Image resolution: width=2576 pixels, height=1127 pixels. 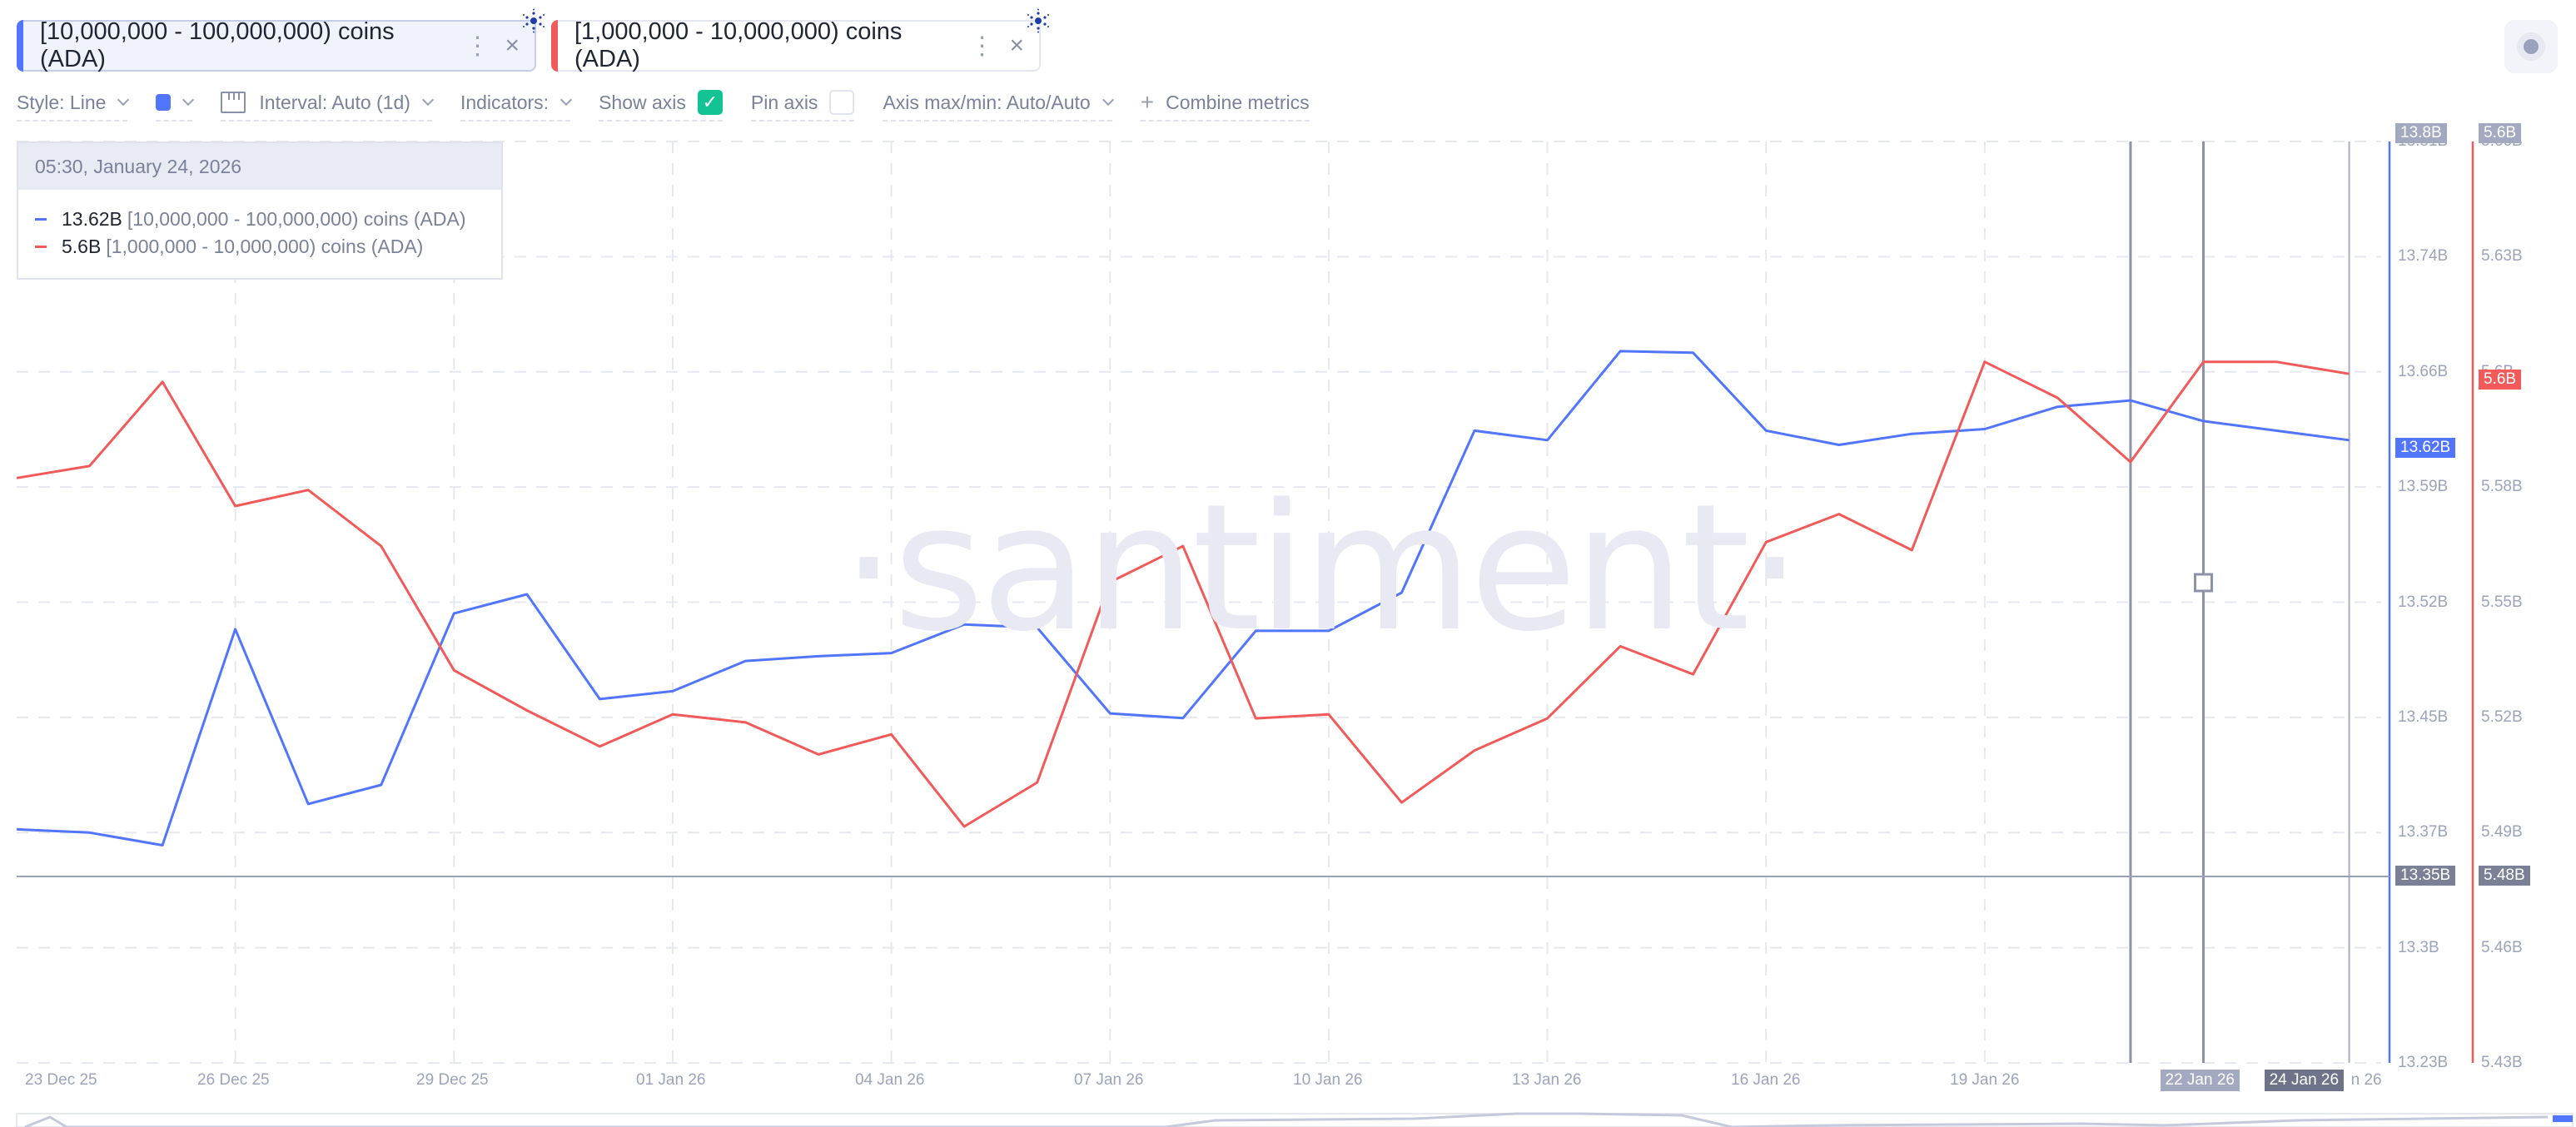 What do you see at coordinates (642, 102) in the screenshot?
I see `show-axis-label: Show axis` at bounding box center [642, 102].